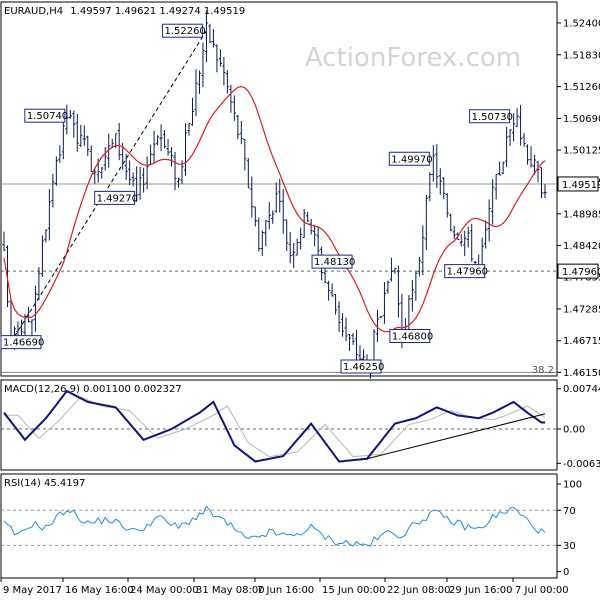 This screenshot has width=600, height=600. Describe the element at coordinates (569, 546) in the screenshot. I see `rsi-y-tick-label: 30` at that location.